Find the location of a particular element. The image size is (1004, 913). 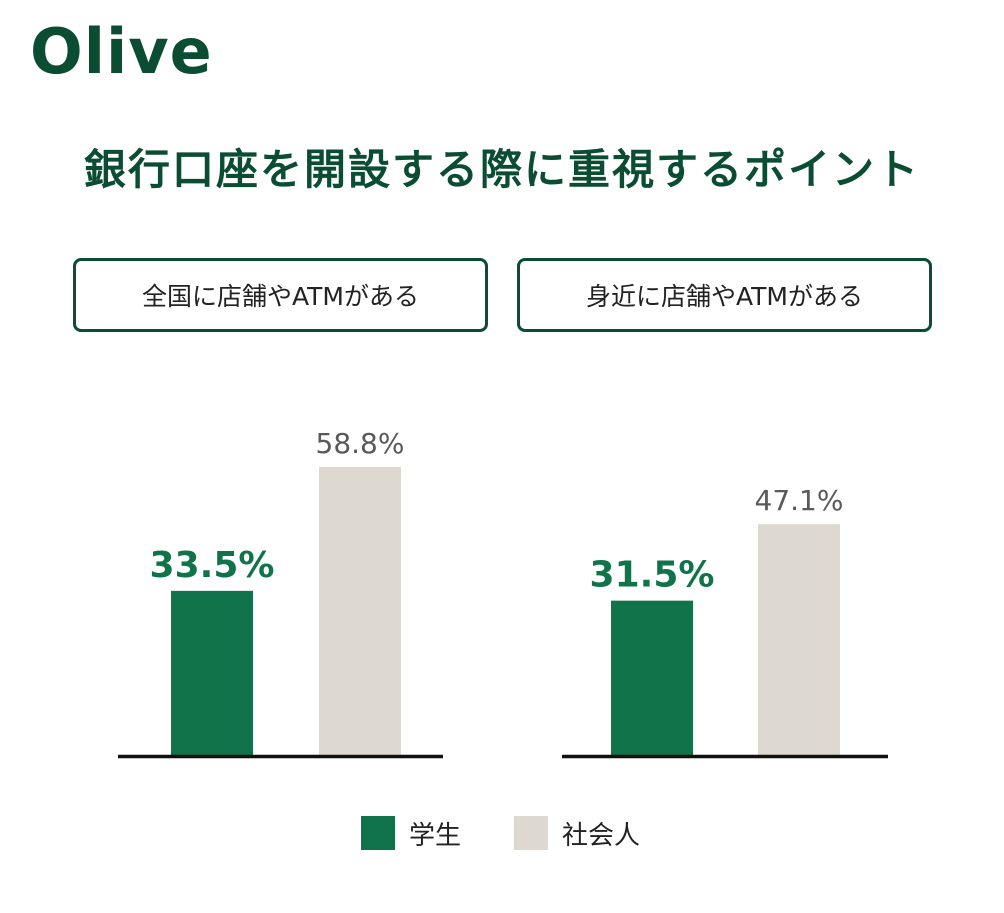

value-label-student-1: 33.5% is located at coordinates (212, 565).